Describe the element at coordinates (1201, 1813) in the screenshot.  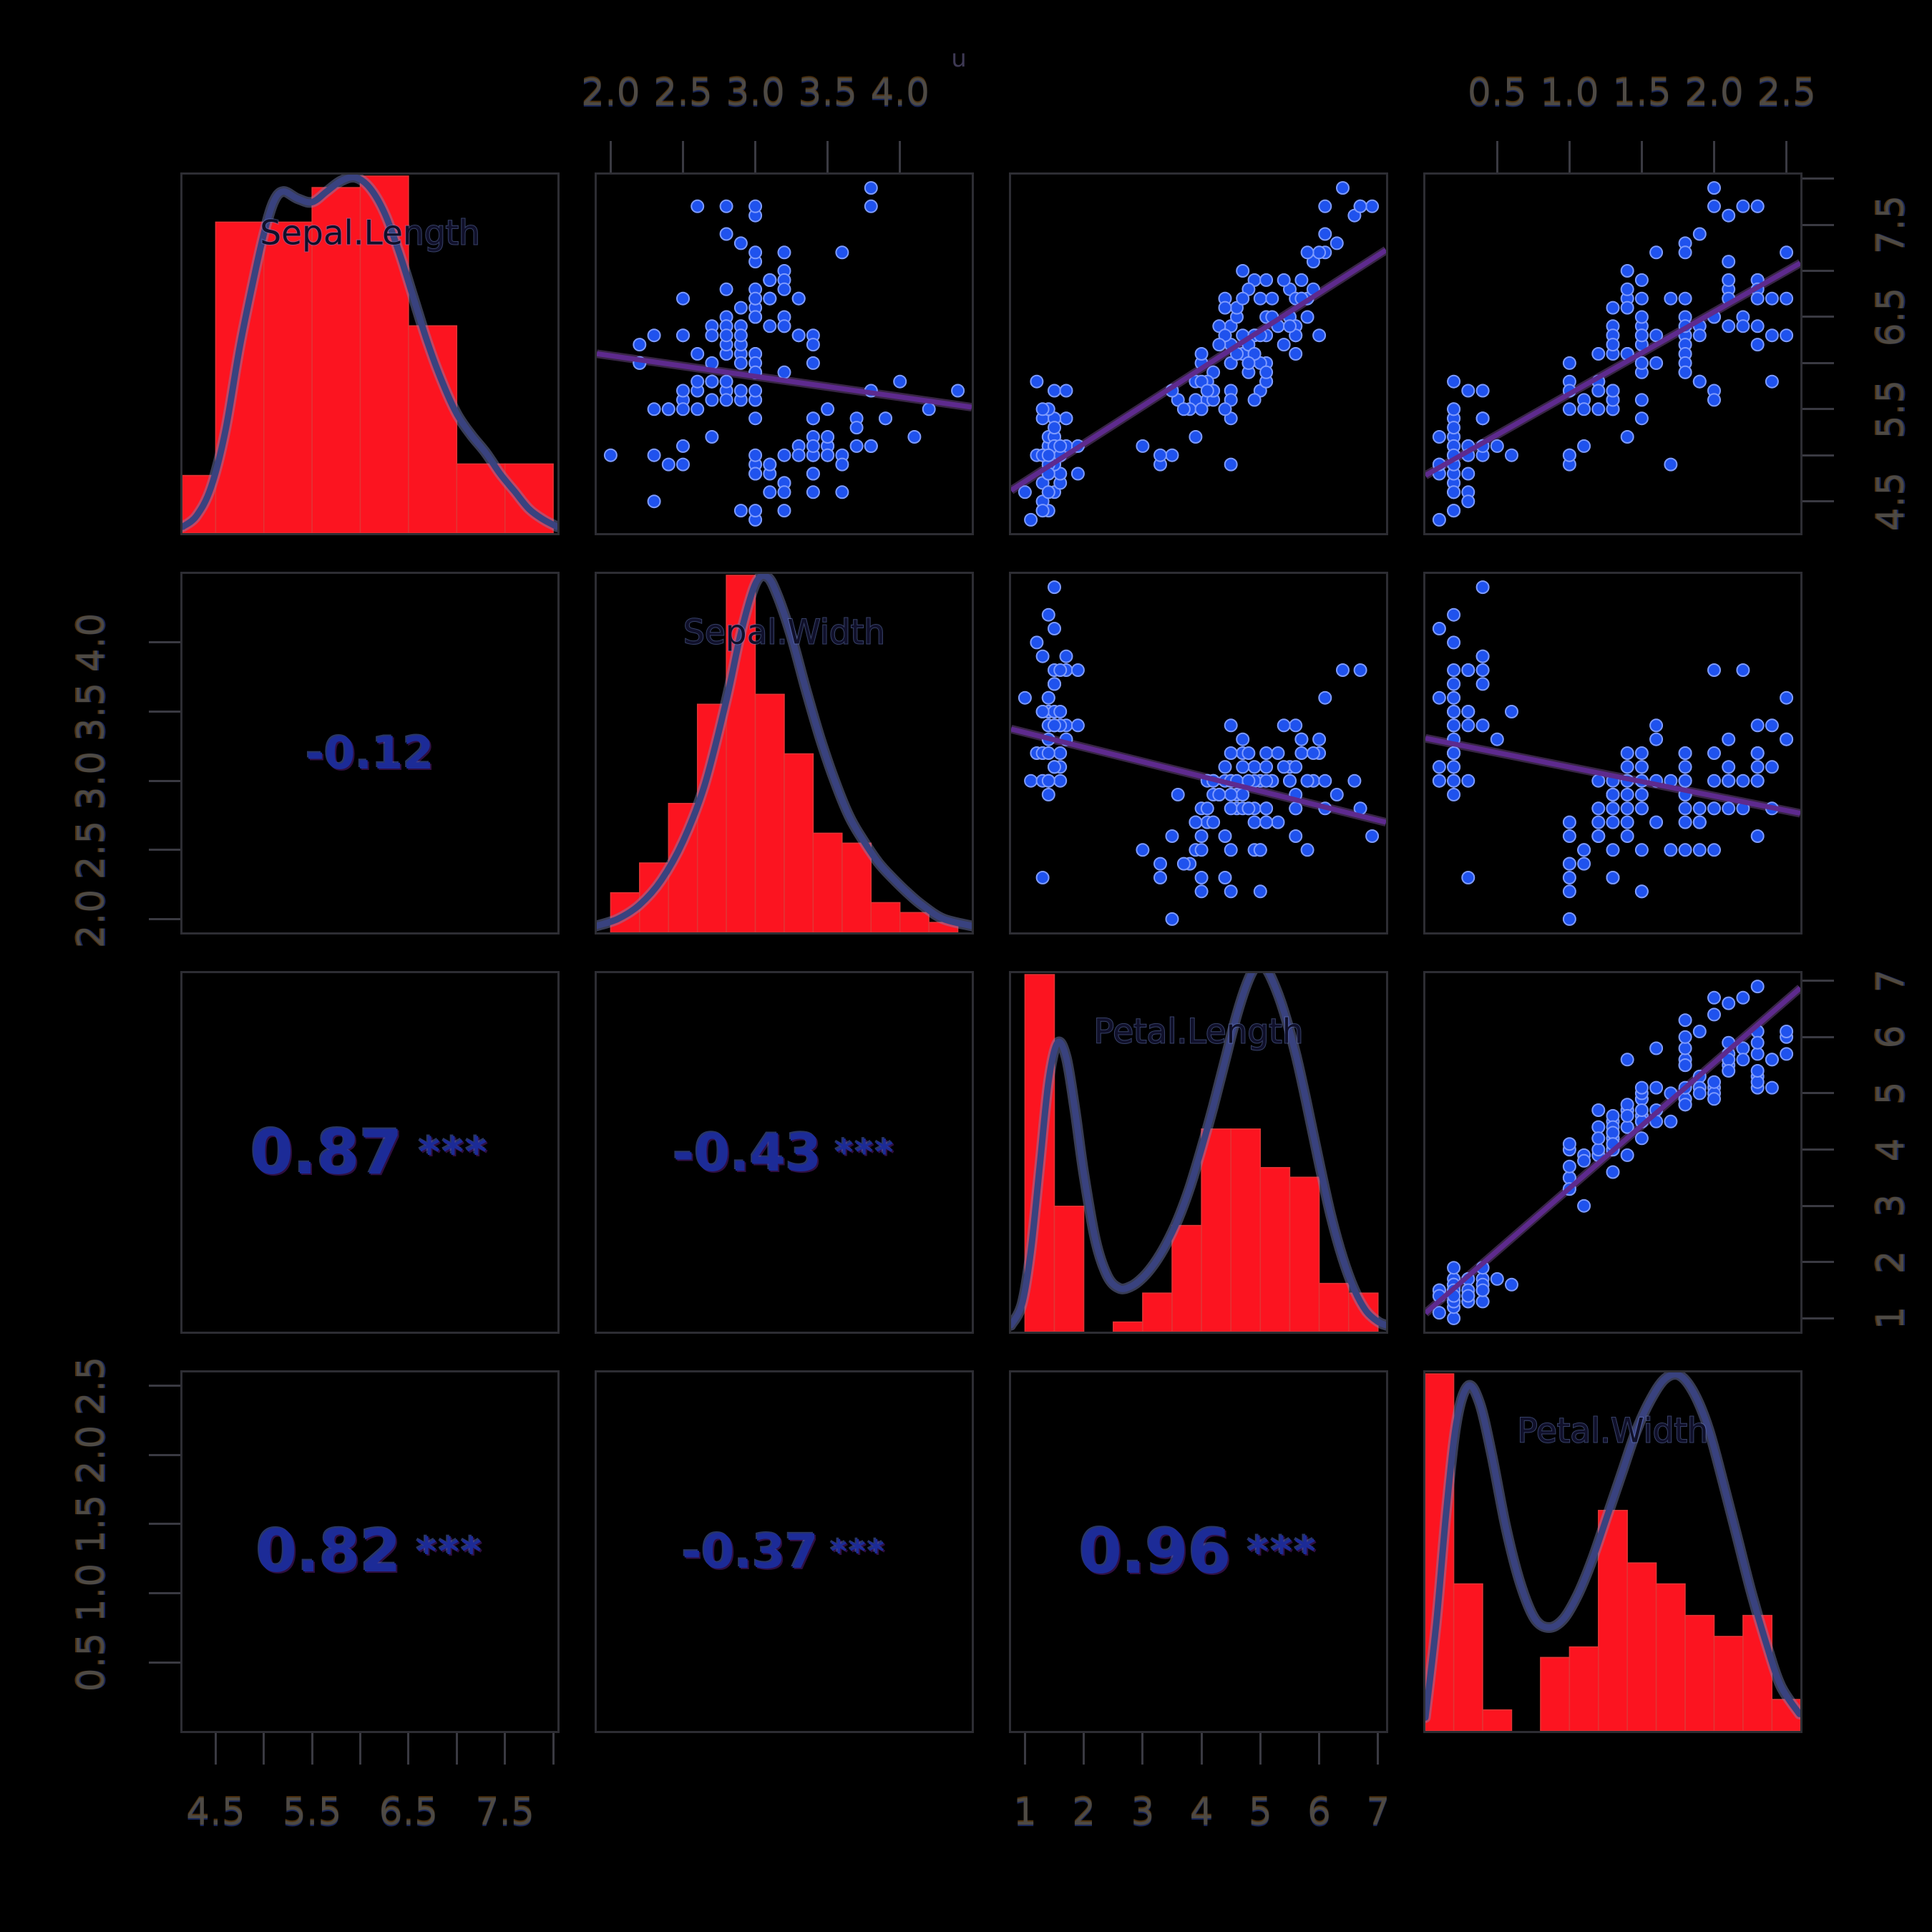
I see `axis-tick-label: 4` at that location.